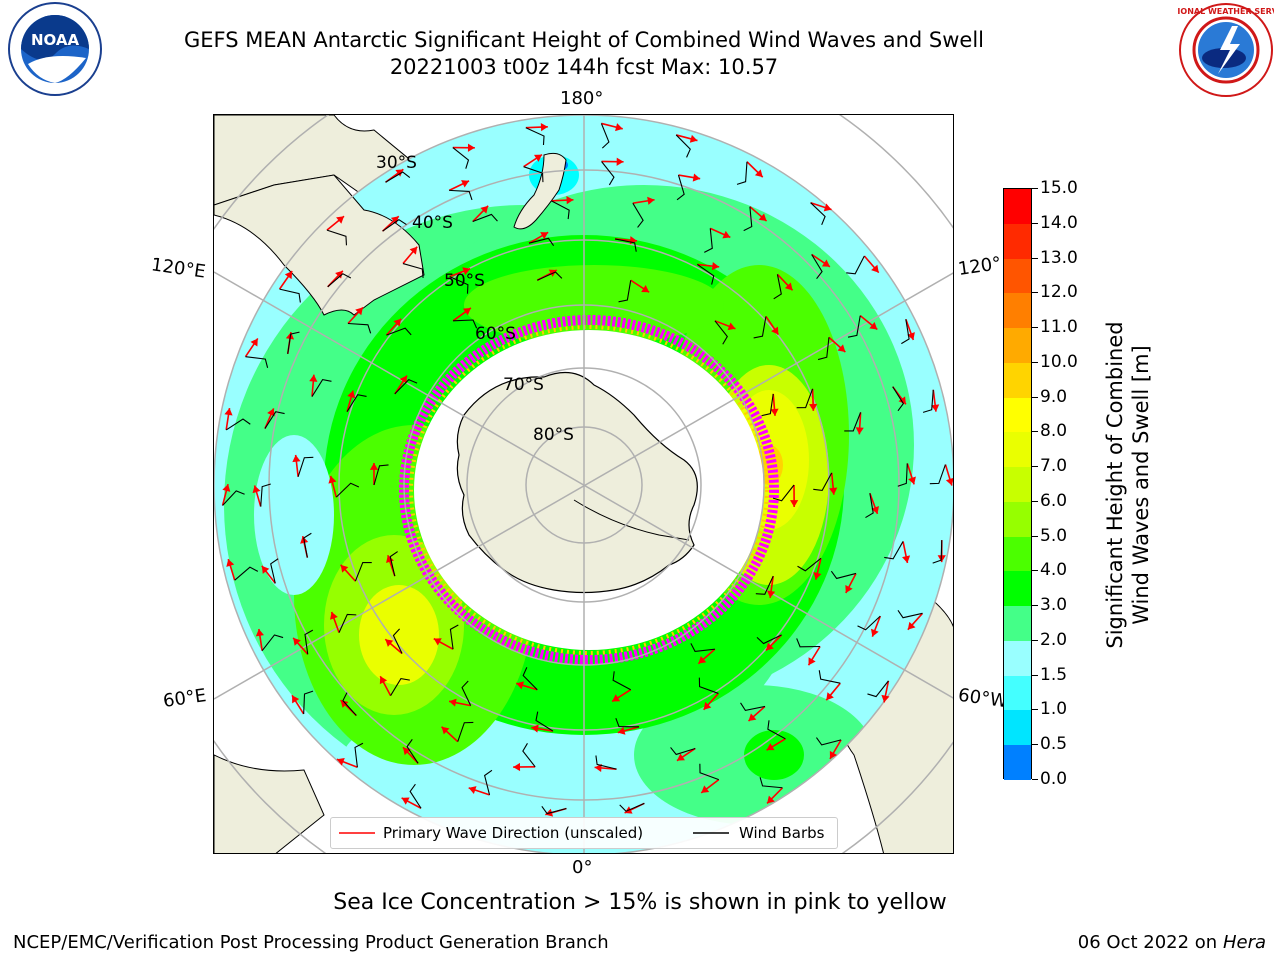 This screenshot has width=1280, height=960. I want to click on colorbar-tick-label: 1.5, so click(1054, 674).